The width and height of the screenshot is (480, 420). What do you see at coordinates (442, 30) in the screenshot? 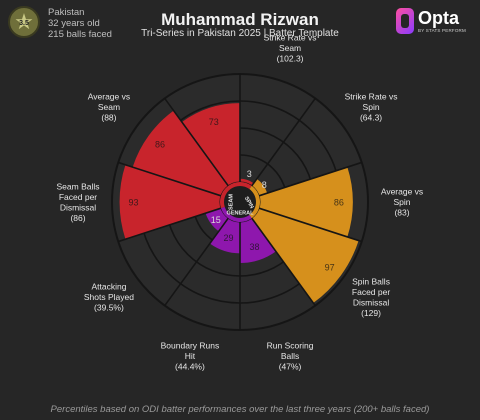
I see `logo-tagline: BY STATS PERFORM` at bounding box center [442, 30].